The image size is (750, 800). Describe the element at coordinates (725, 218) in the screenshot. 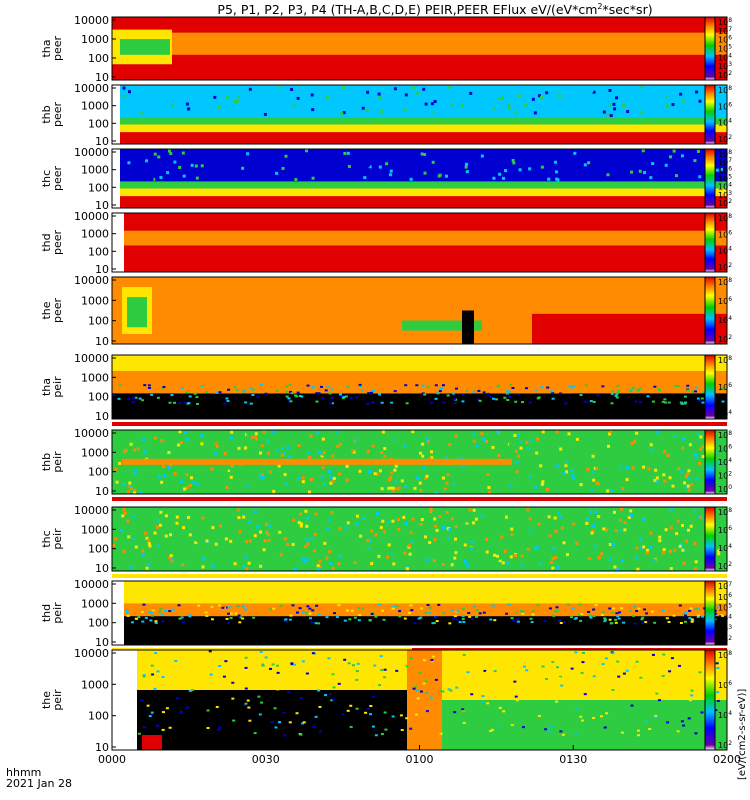

I see `colorbar-tick-label: 10⁸` at that location.